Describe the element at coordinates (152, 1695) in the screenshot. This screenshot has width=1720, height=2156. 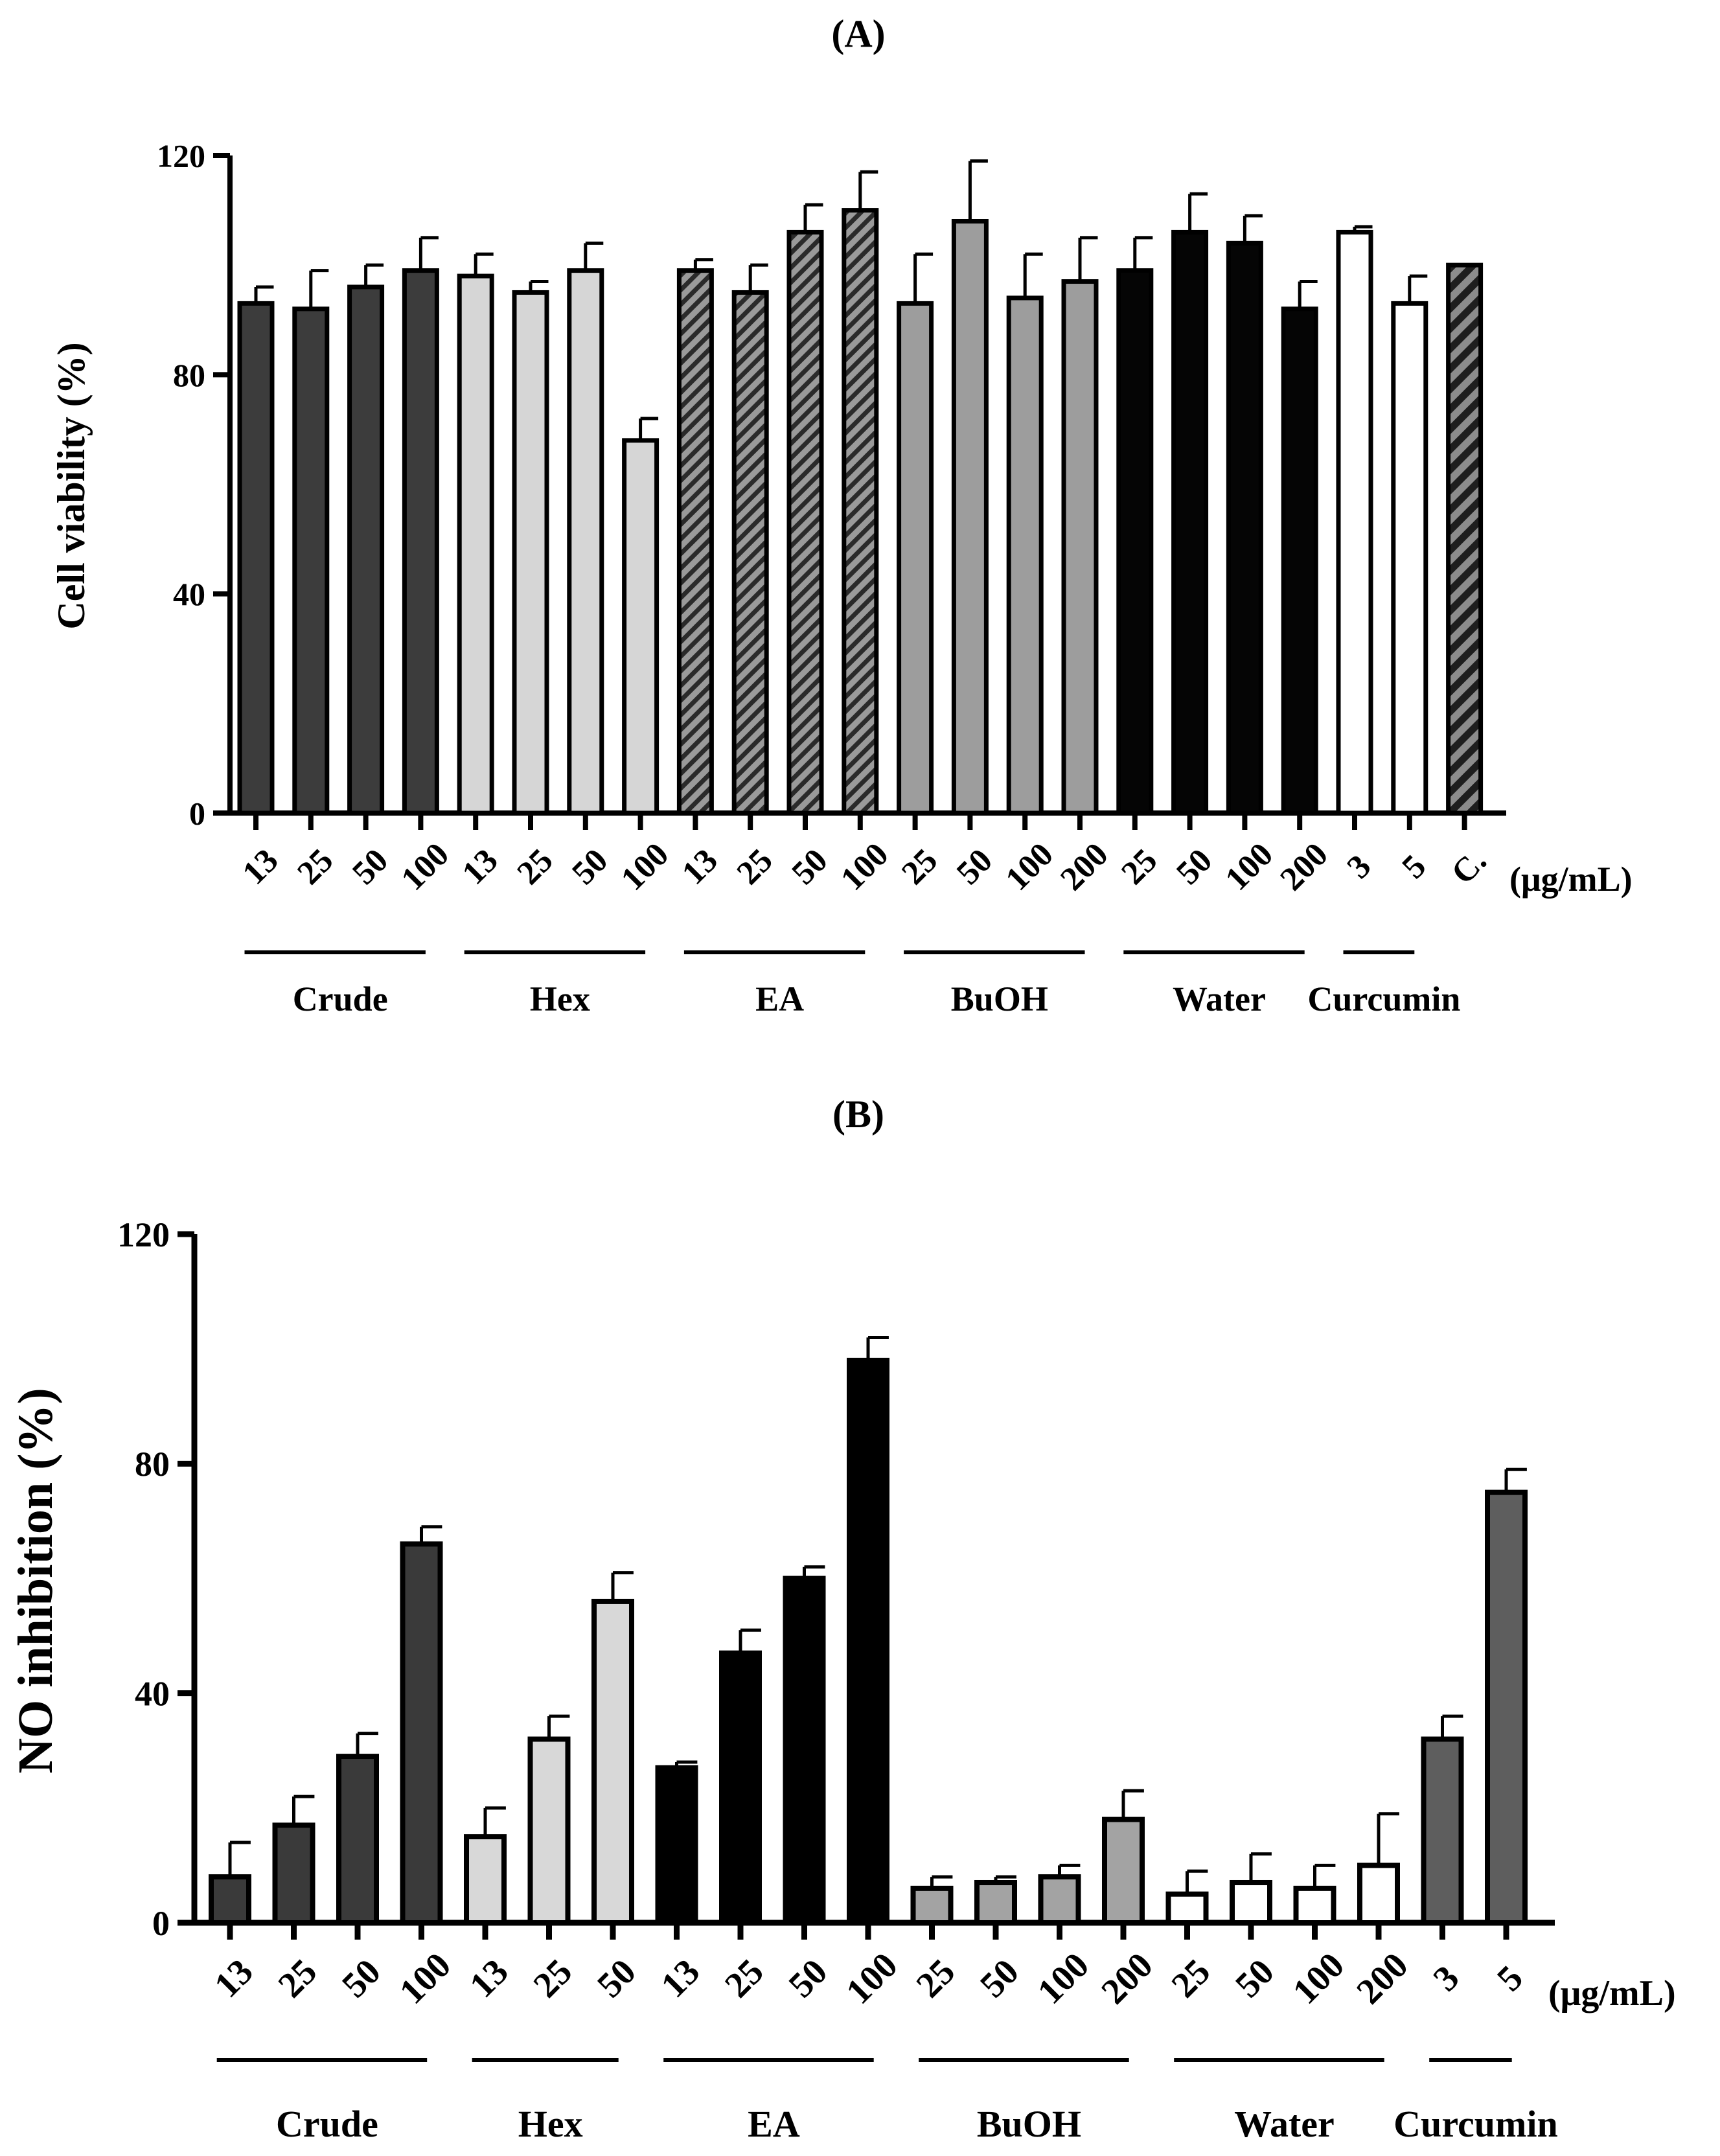
I see `chart-b-y-tick-label: 40` at that location.